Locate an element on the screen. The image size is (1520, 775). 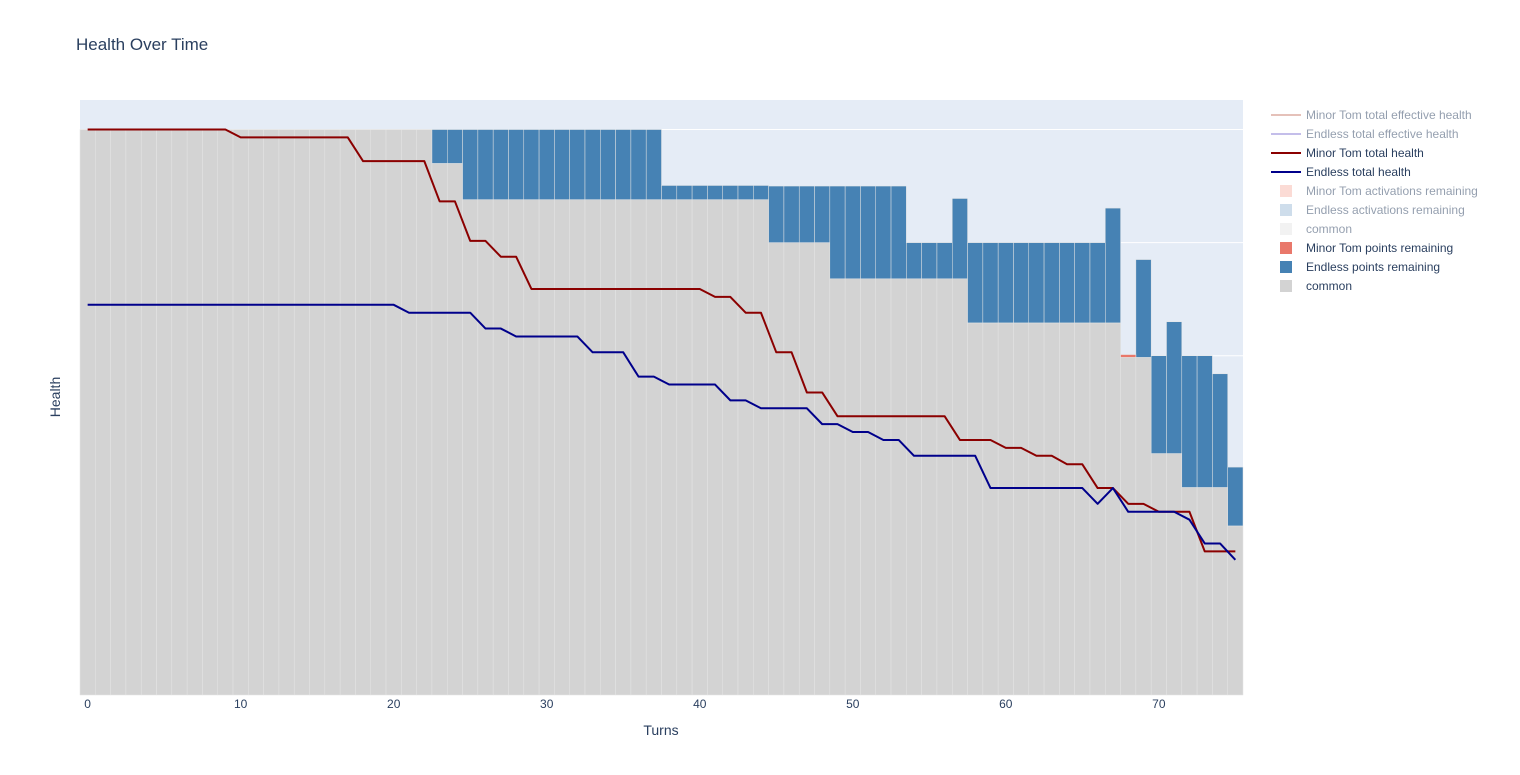
legend-item: Minor Tom points remaining is located at coordinates (1366, 248).